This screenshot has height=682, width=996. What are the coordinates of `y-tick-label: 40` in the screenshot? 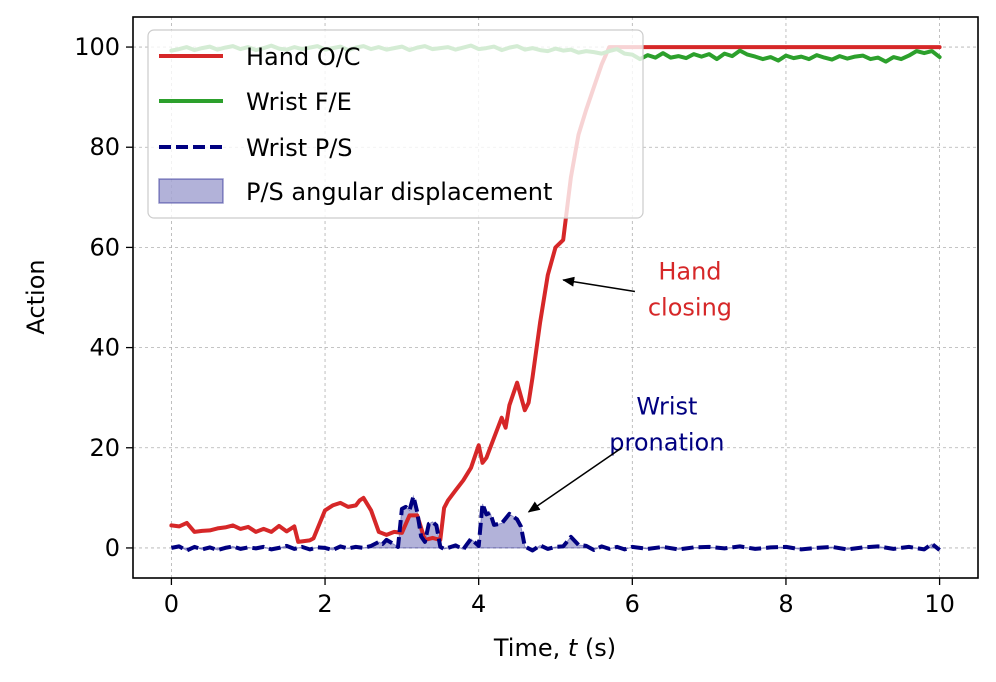 It's located at (104, 348).